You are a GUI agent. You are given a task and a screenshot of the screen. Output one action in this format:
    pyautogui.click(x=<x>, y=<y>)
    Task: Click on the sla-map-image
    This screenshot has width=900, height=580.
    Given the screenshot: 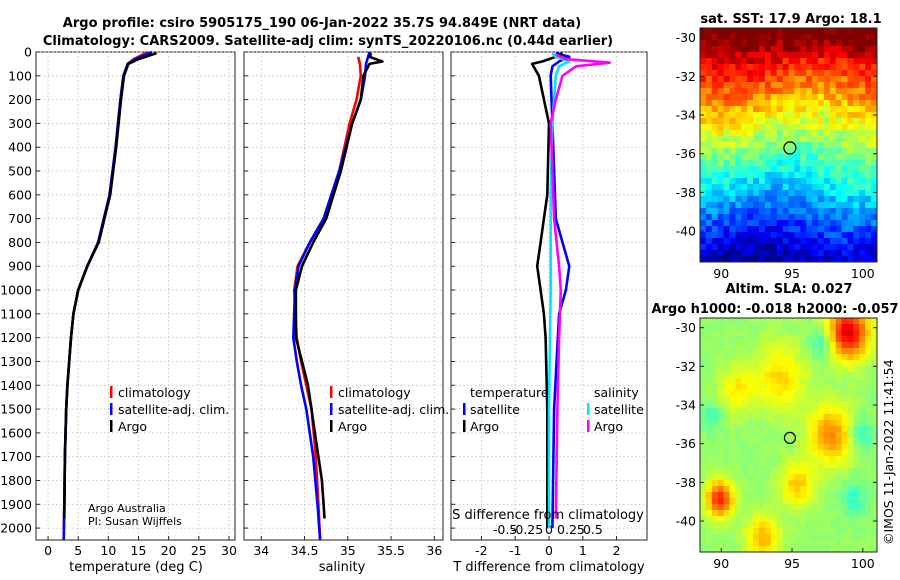 What is the action you would take?
    pyautogui.click(x=789, y=435)
    